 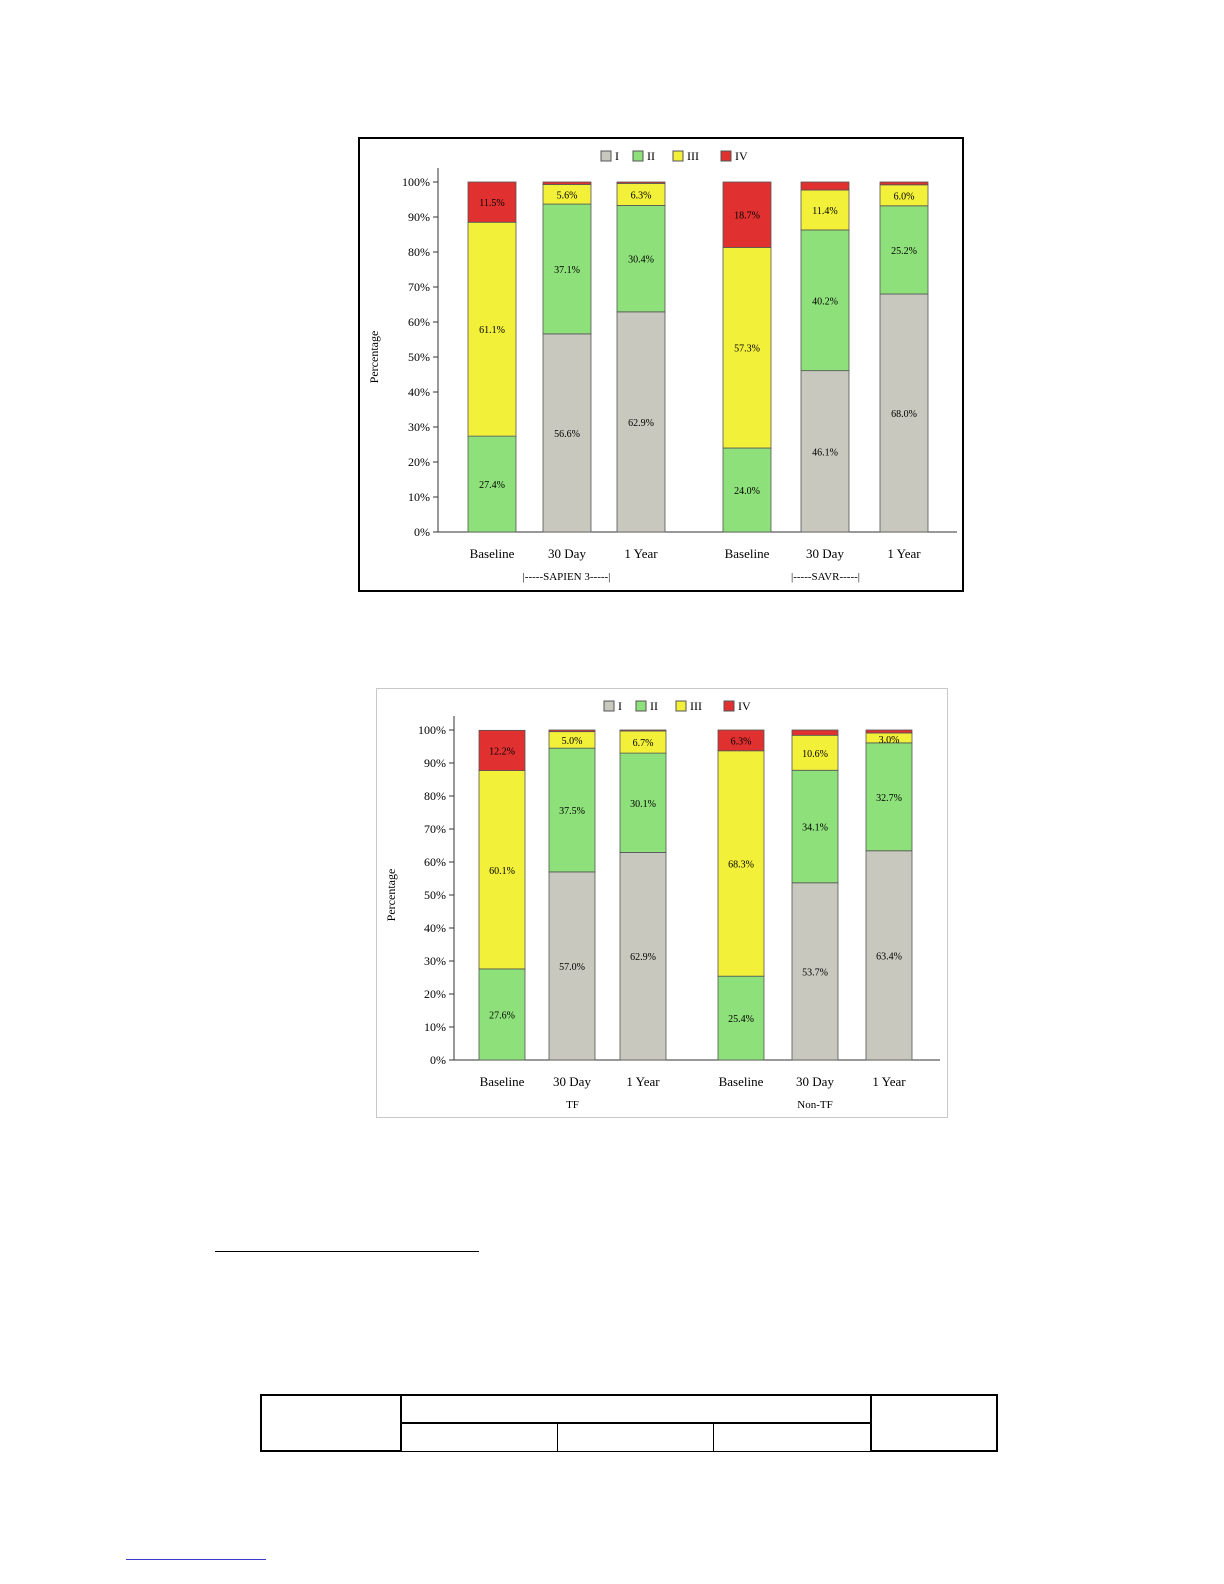 I want to click on data-label: 37.1%, so click(x=567, y=270).